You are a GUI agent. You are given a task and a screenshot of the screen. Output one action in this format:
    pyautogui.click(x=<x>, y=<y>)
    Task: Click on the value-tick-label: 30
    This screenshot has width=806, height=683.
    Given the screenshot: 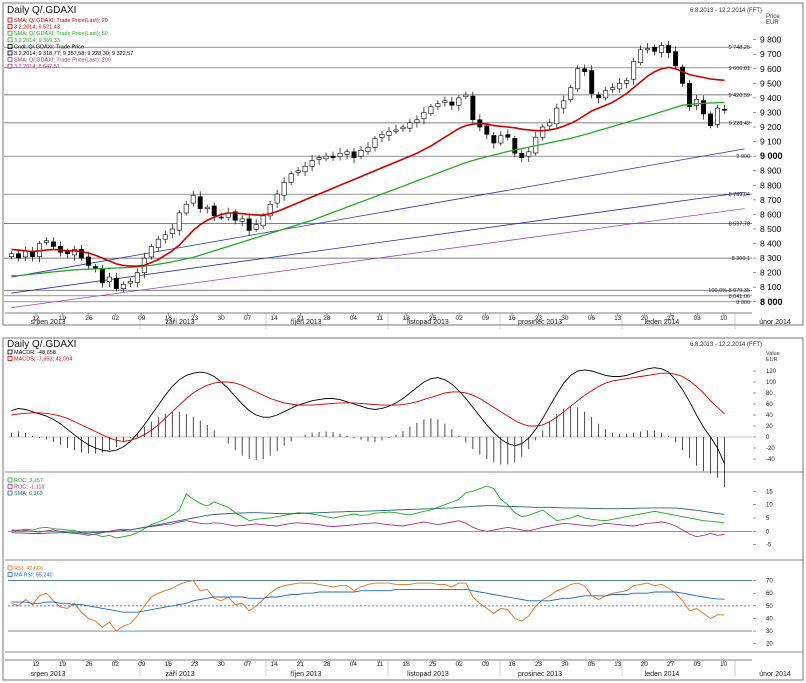 What is the action you would take?
    pyautogui.click(x=769, y=632)
    